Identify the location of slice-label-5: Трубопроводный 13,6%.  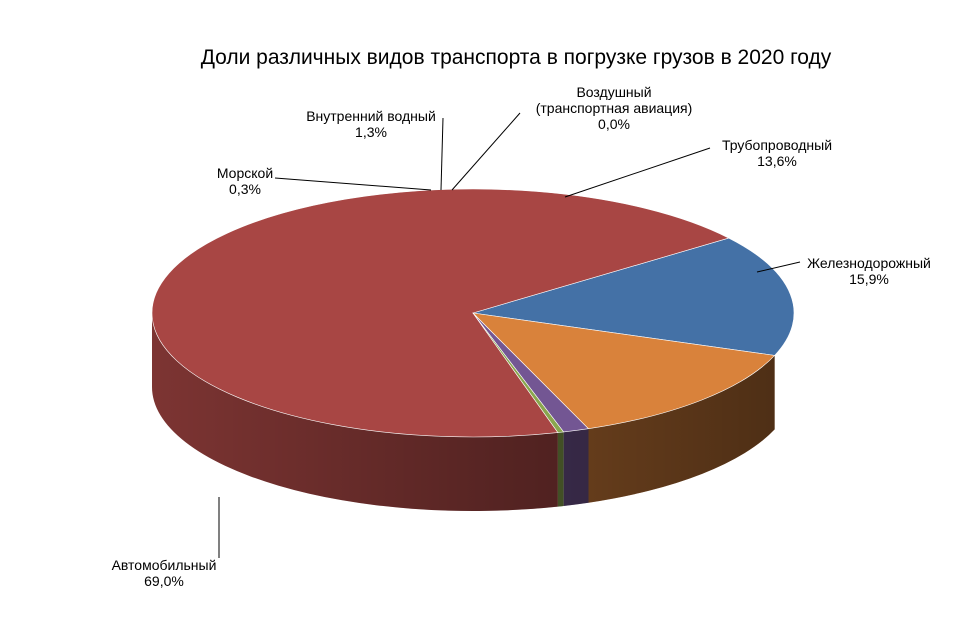
(777, 153).